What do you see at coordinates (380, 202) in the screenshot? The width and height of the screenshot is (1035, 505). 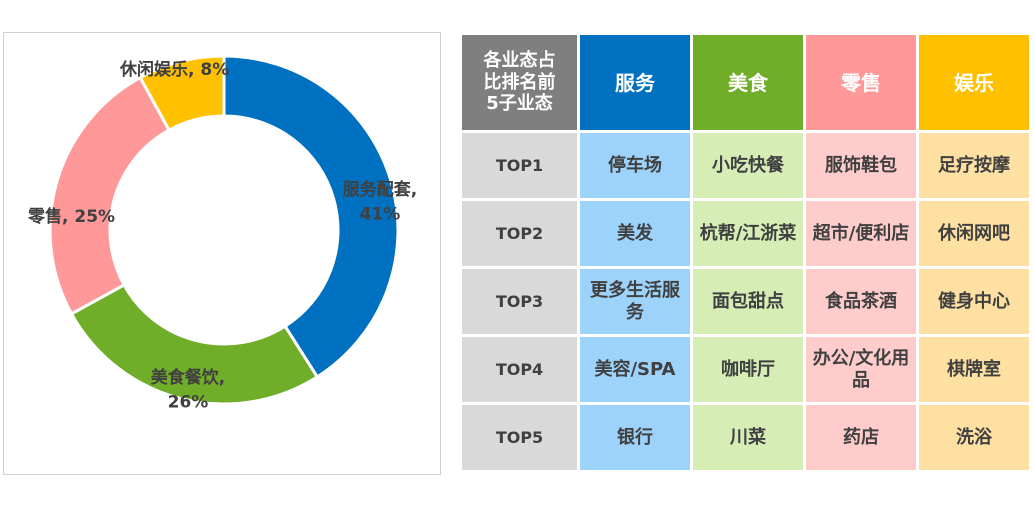 I see `slice-label: 服务配套, 41%` at bounding box center [380, 202].